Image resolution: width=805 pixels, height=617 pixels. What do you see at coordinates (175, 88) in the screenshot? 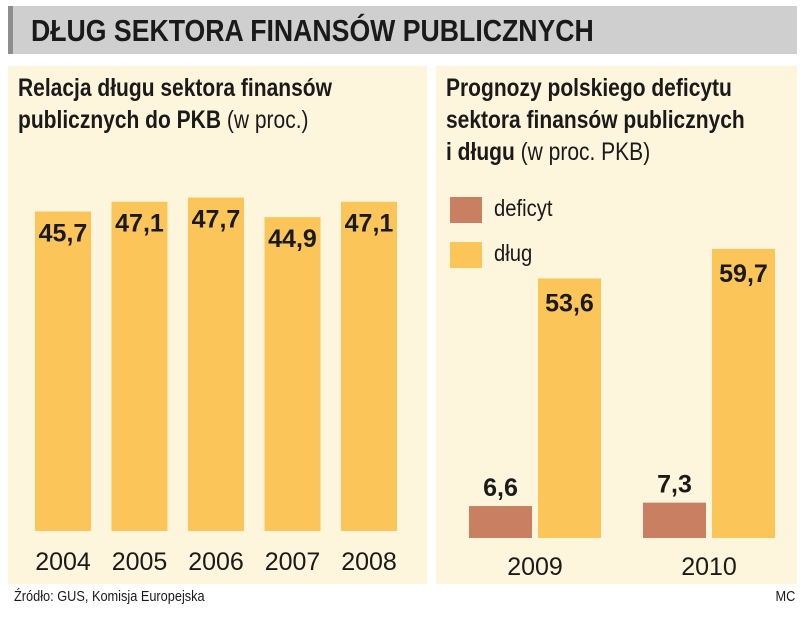
I see `left-title-line-1: Relacja długu sektora finansów` at bounding box center [175, 88].